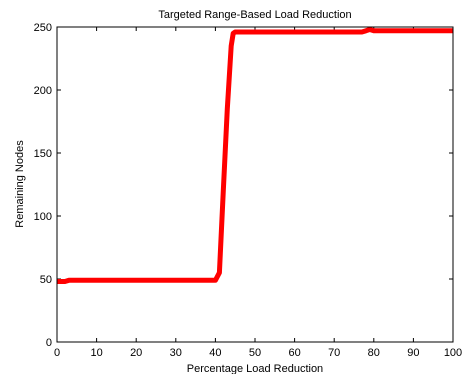  I want to click on y-tick-label: 0, so click(49, 343).